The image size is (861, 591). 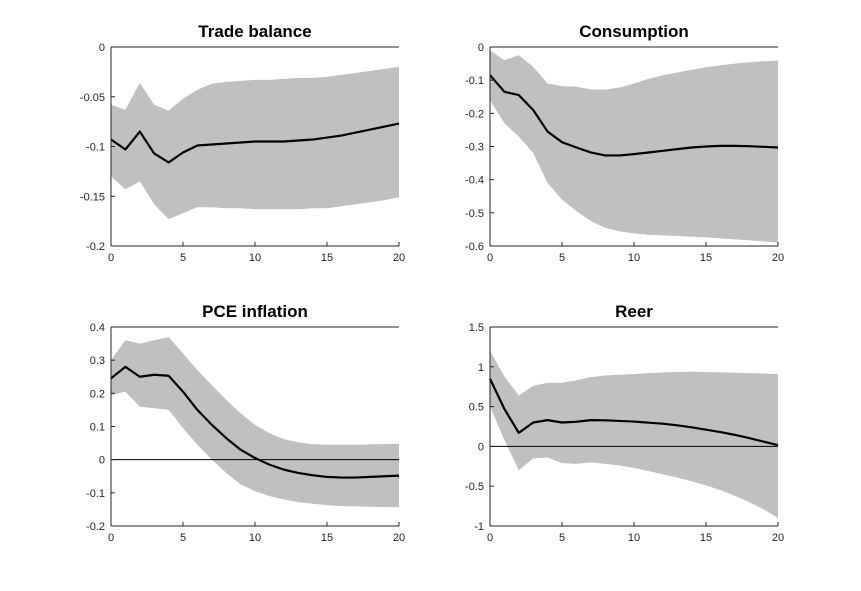 I want to click on y-tick-label: 0.5, so click(x=476, y=408).